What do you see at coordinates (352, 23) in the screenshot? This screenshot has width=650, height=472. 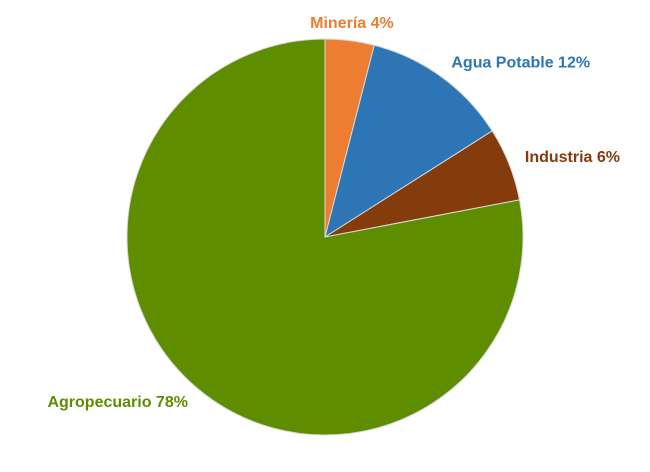 I see `data-label: Minería 4%` at bounding box center [352, 23].